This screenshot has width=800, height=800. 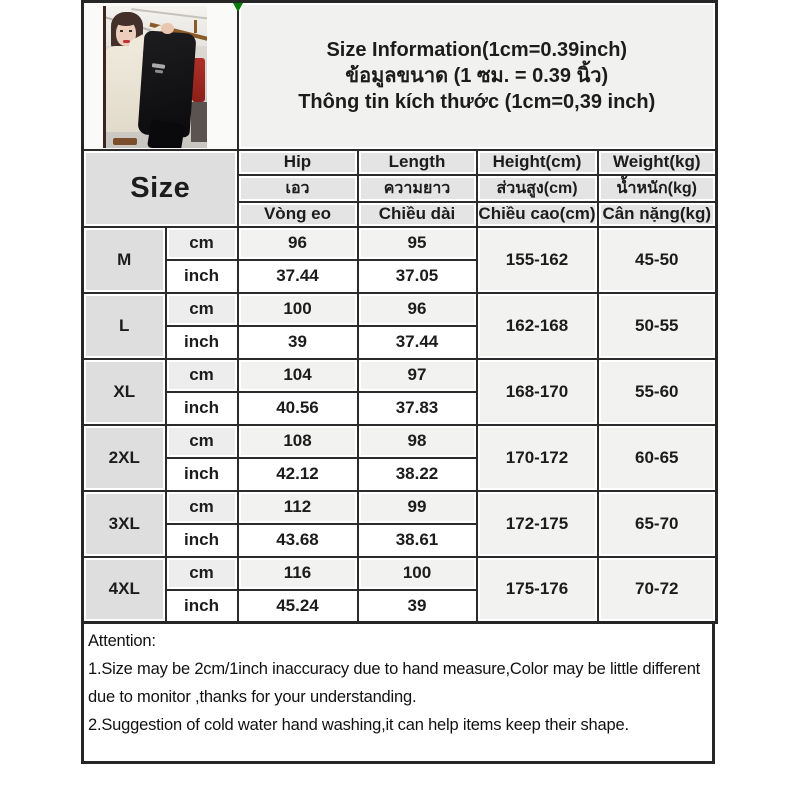 What do you see at coordinates (657, 188) in the screenshot?
I see `col-header-weight-th: น้ำหนัก(kg)` at bounding box center [657, 188].